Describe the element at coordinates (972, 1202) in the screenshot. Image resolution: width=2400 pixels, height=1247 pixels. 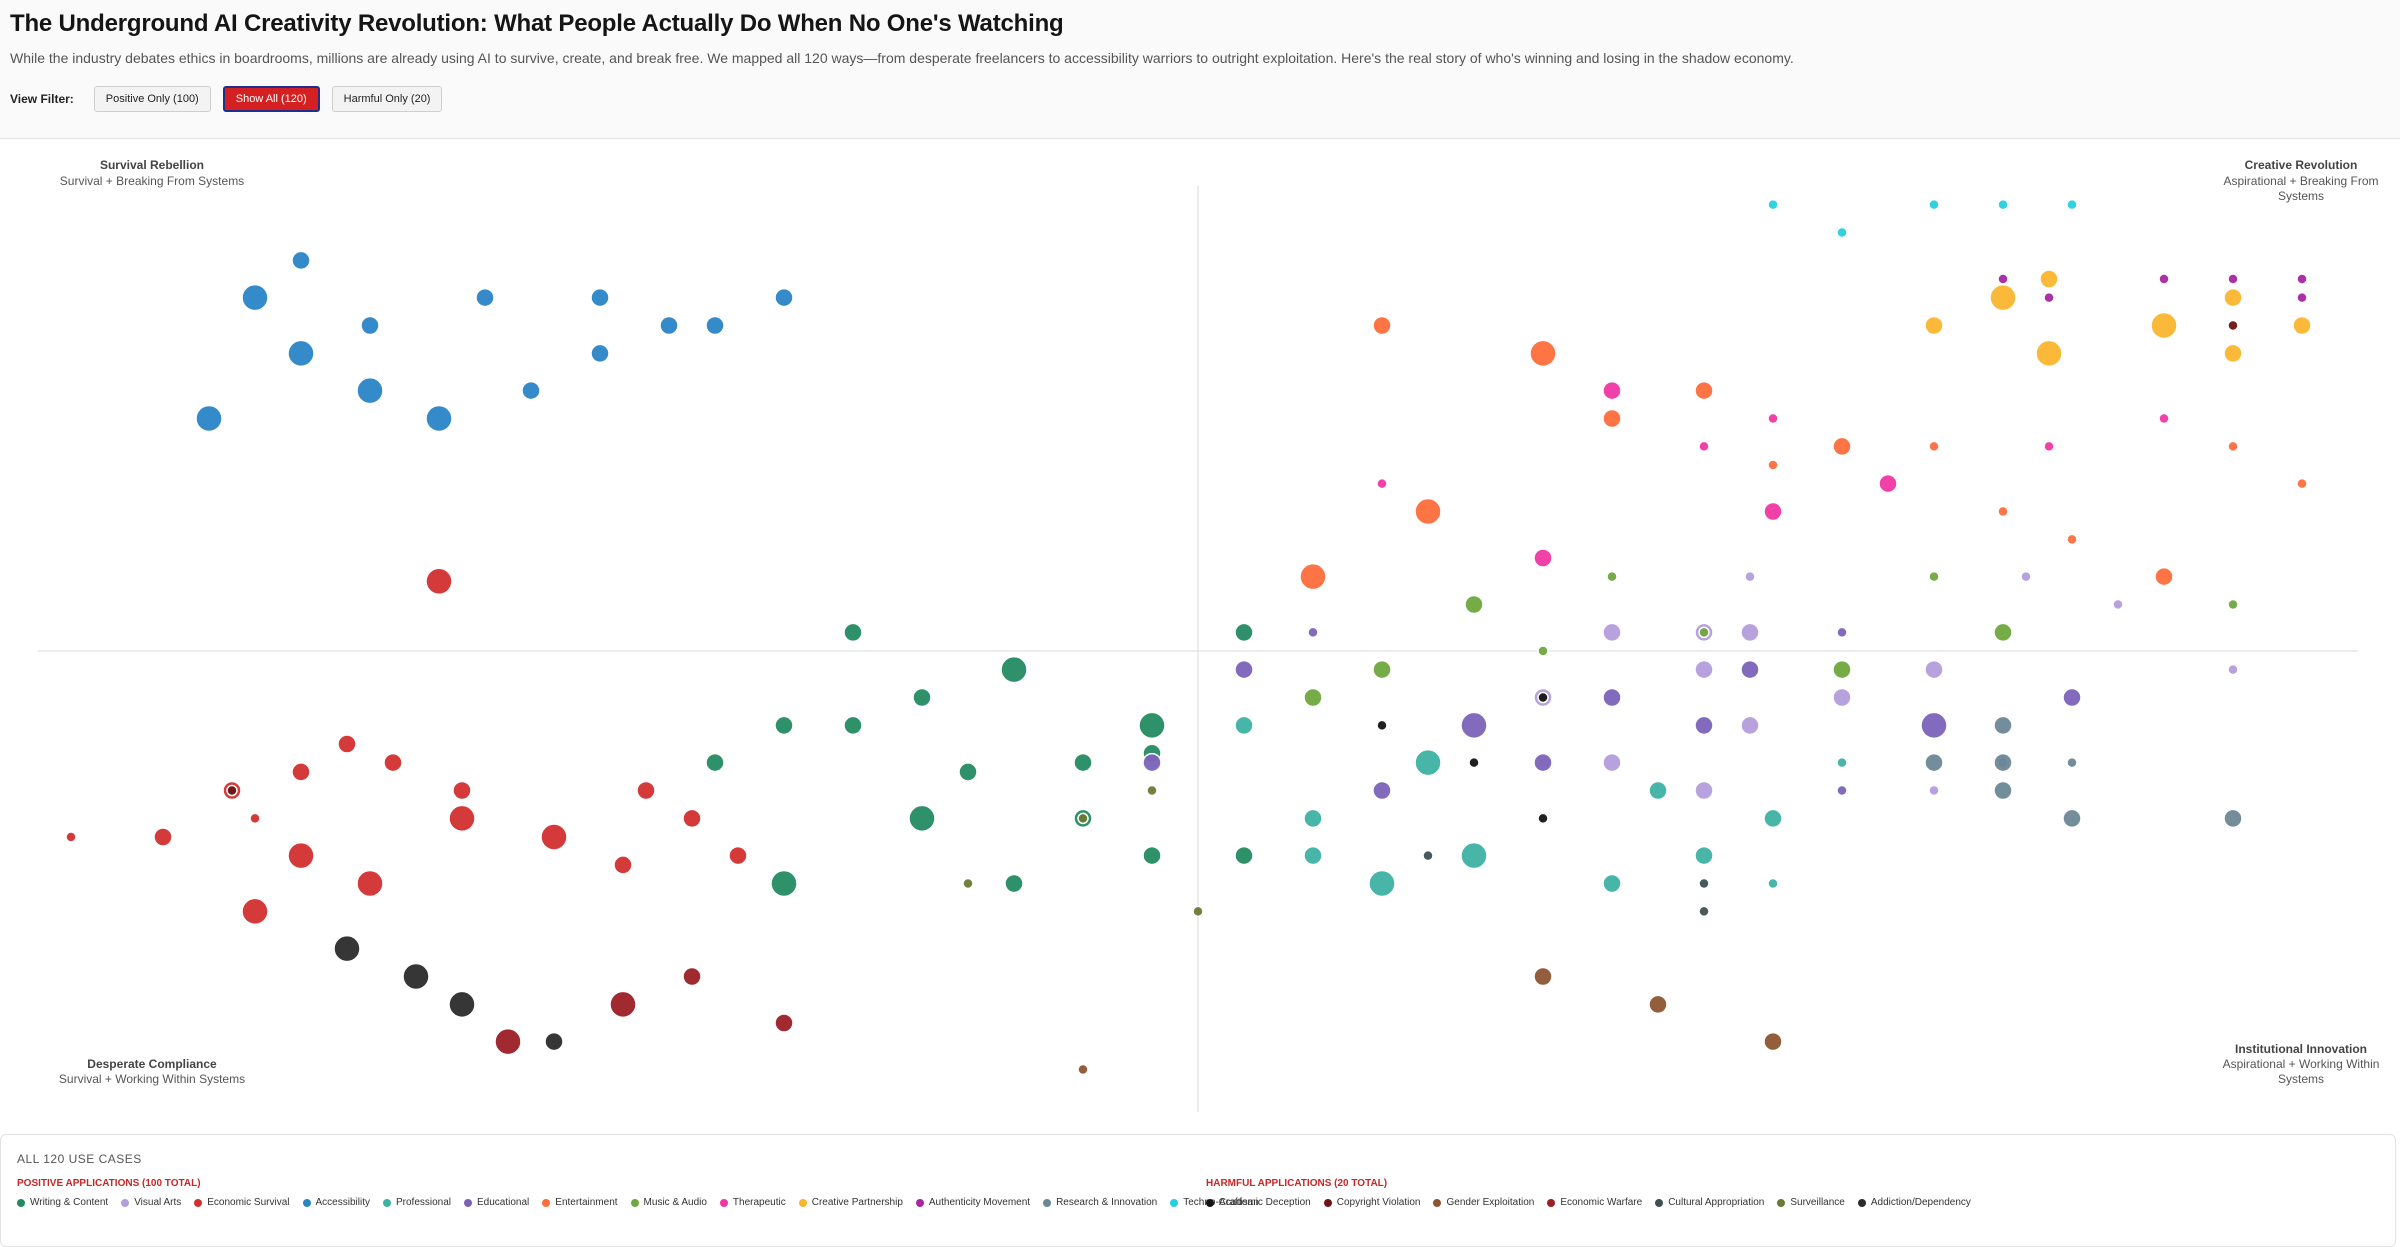
I see `legend-item: Authenticity Movement` at that location.